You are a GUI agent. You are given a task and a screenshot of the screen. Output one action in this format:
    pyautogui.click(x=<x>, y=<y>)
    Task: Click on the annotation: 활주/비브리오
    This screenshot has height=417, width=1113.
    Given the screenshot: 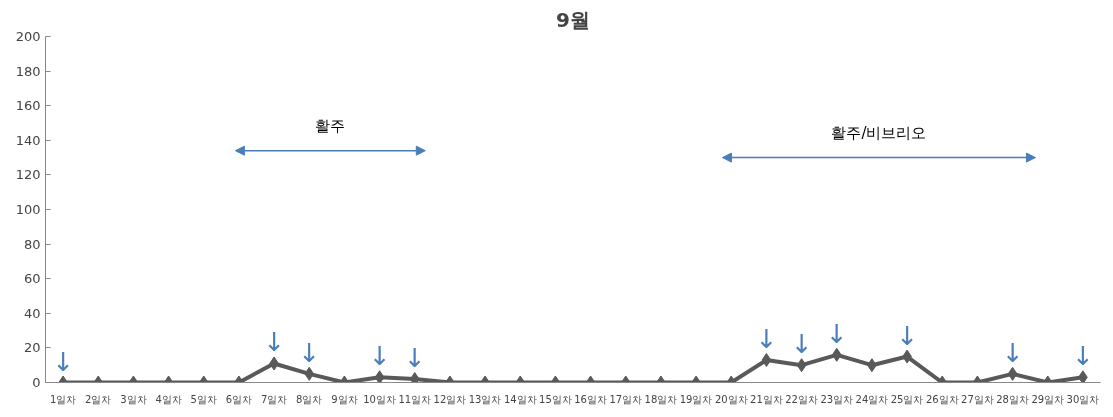 What is the action you would take?
    pyautogui.click(x=879, y=133)
    